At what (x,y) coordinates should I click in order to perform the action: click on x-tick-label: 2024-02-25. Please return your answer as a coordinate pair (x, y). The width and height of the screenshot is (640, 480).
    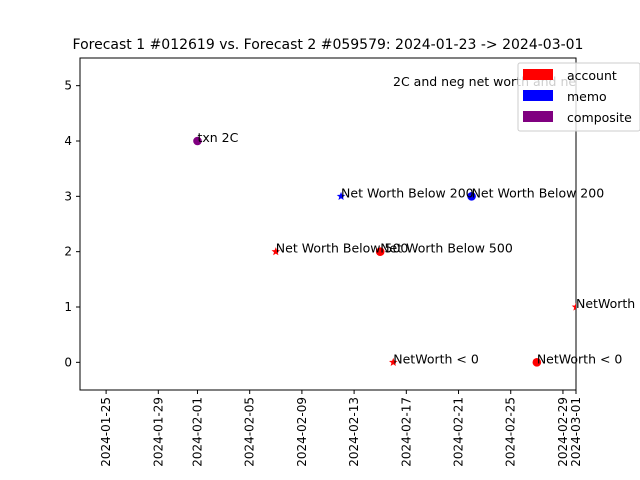
    Looking at the image, I should click on (511, 432).